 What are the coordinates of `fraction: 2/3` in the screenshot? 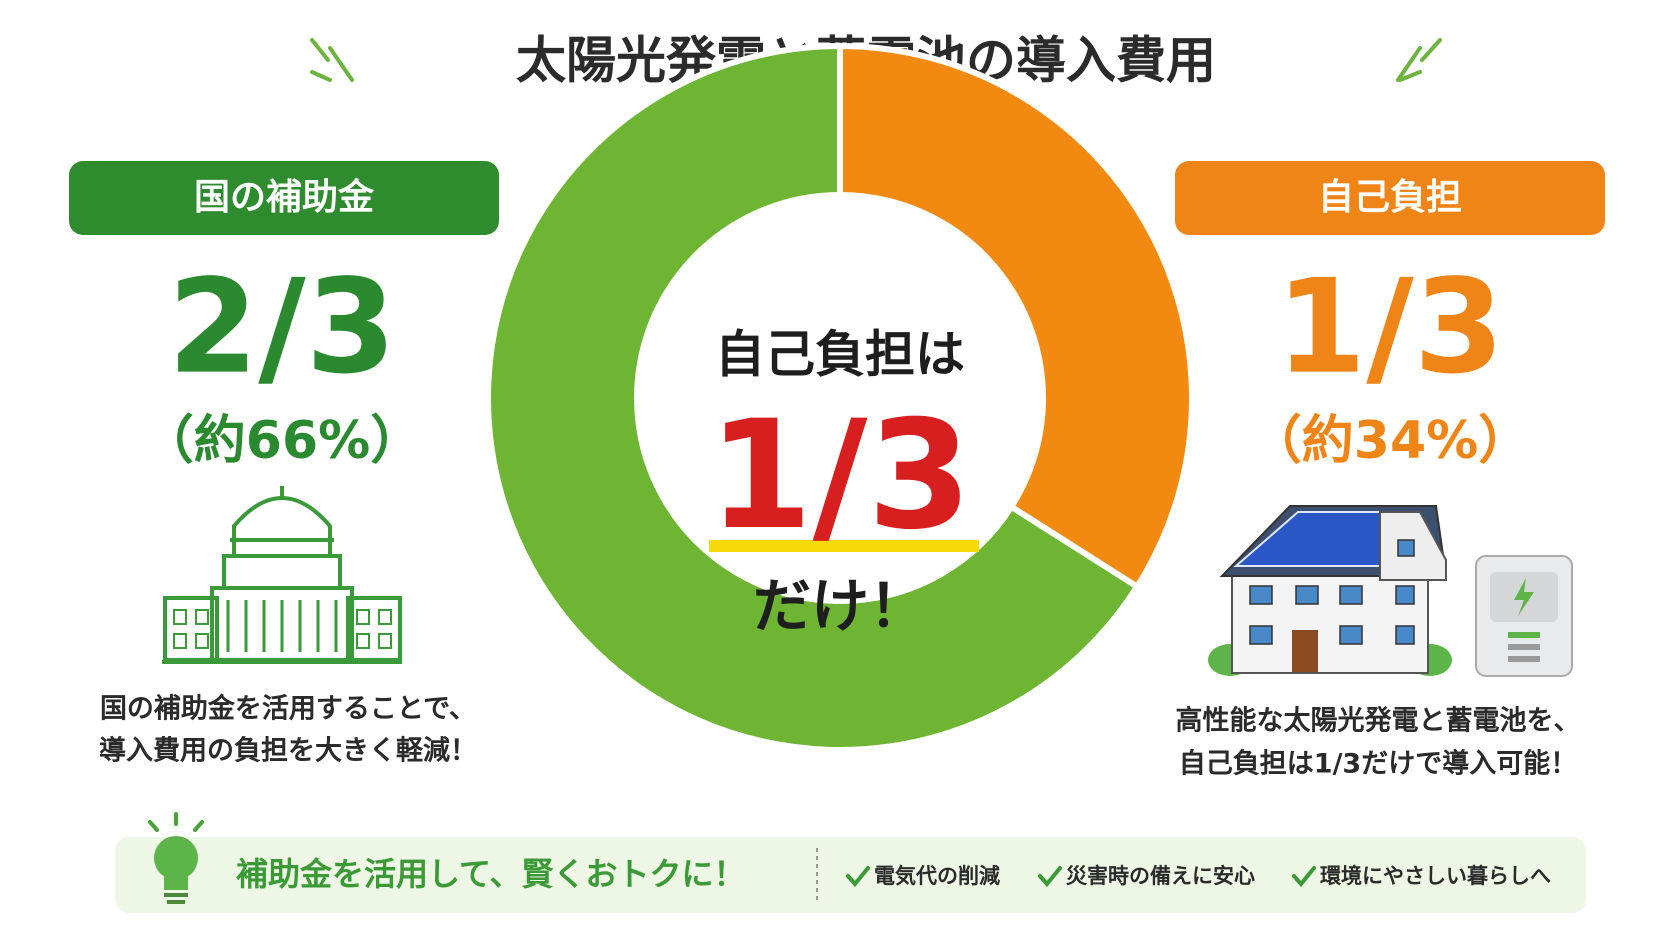 It's located at (282, 327).